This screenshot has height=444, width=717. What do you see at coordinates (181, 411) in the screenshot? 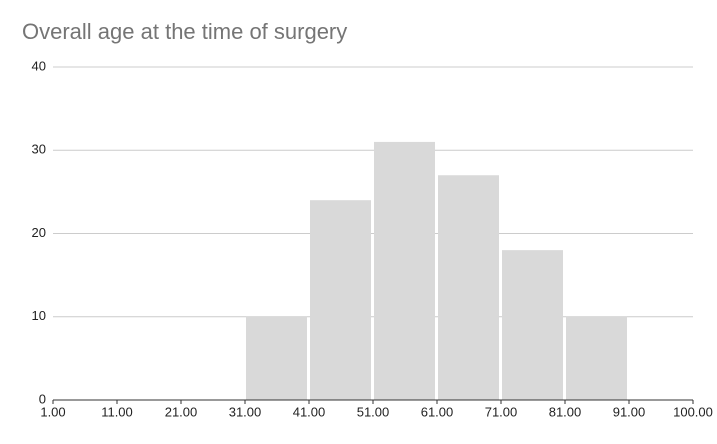
I see `x-tick-label: 21.00` at bounding box center [181, 411].